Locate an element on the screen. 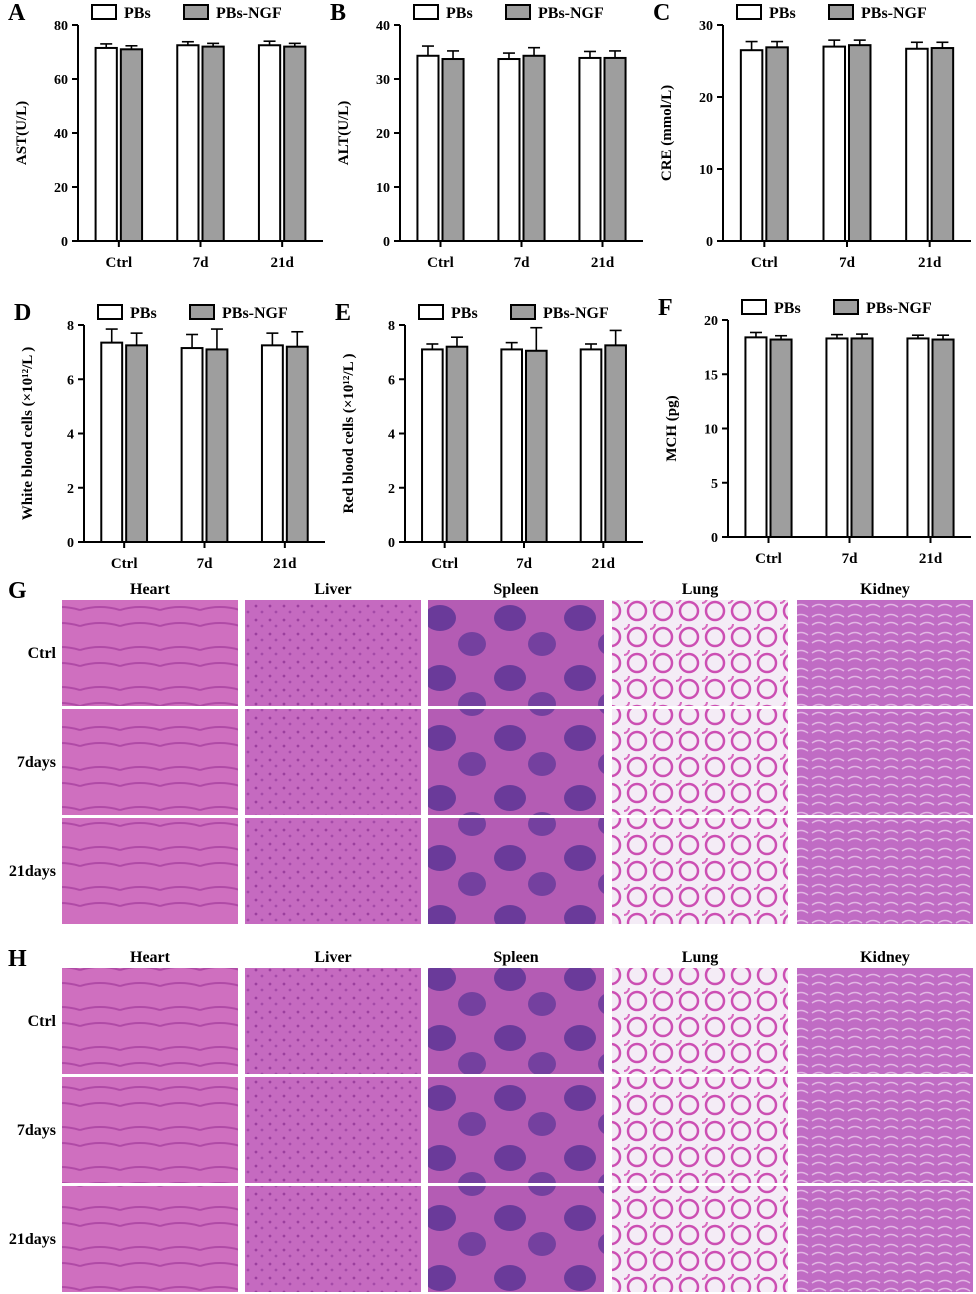  chart-C: C 0 10 20 30 CRE (mmol/L) Ctrl 7d 21d PBs PBs-NGF is located at coordinates (812, 135).